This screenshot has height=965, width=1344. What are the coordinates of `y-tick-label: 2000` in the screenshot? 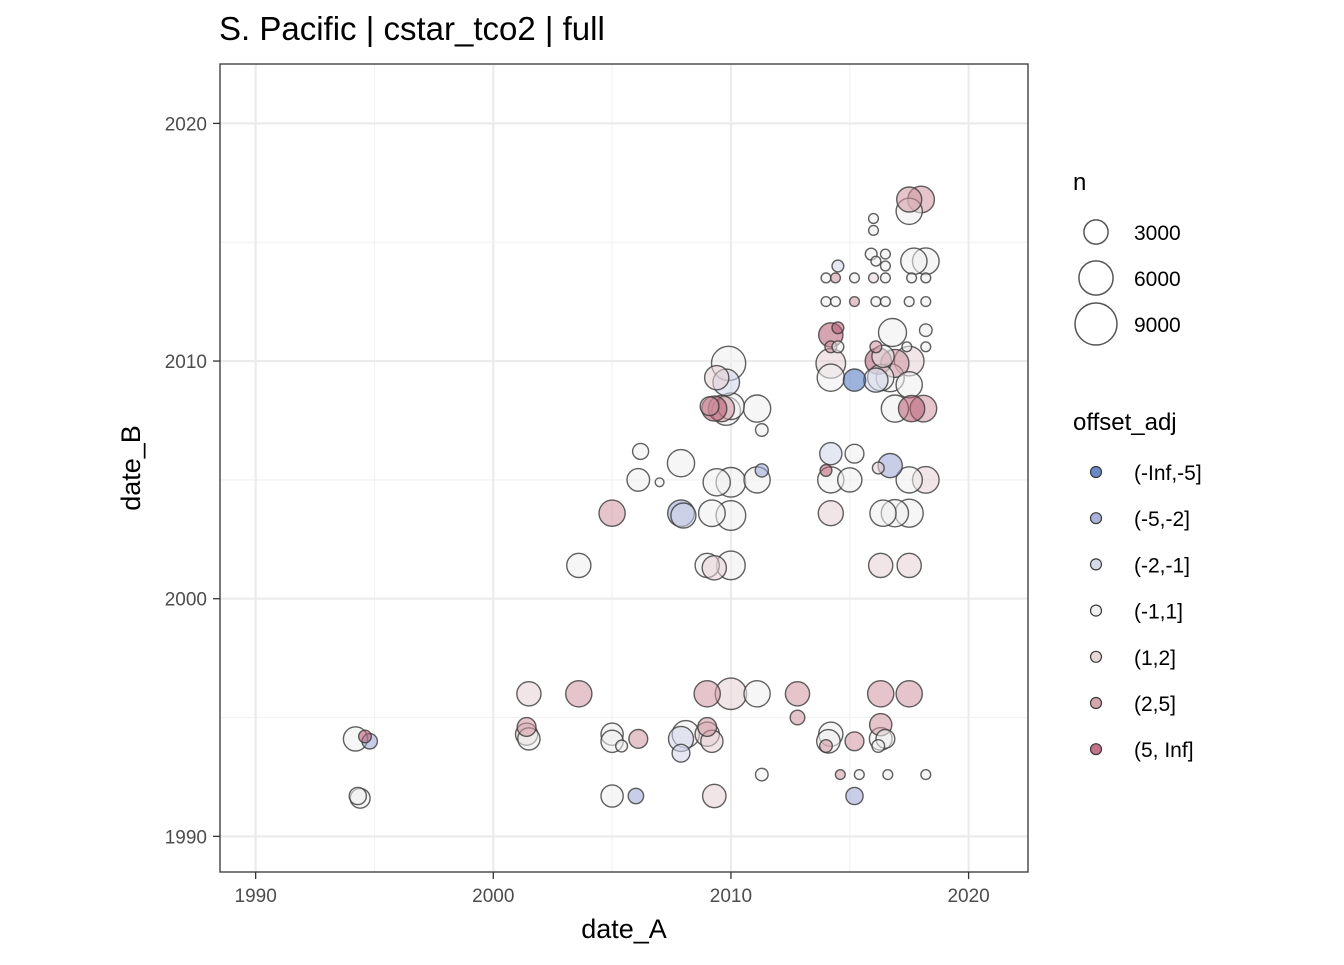 It's located at (186, 600).